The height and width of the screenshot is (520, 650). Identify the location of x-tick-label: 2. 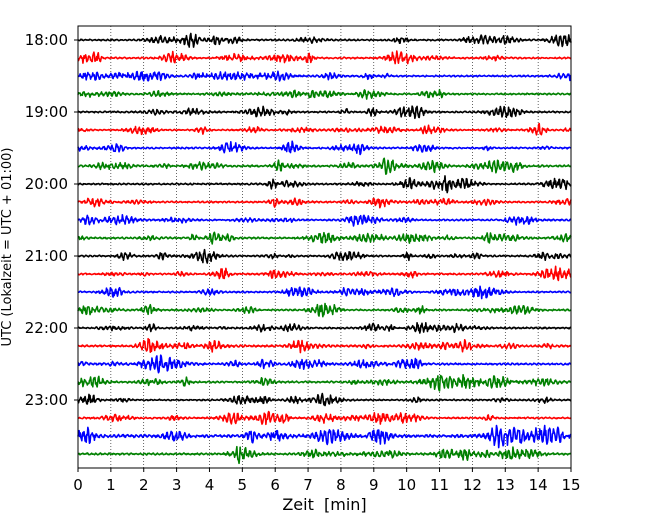
(144, 485).